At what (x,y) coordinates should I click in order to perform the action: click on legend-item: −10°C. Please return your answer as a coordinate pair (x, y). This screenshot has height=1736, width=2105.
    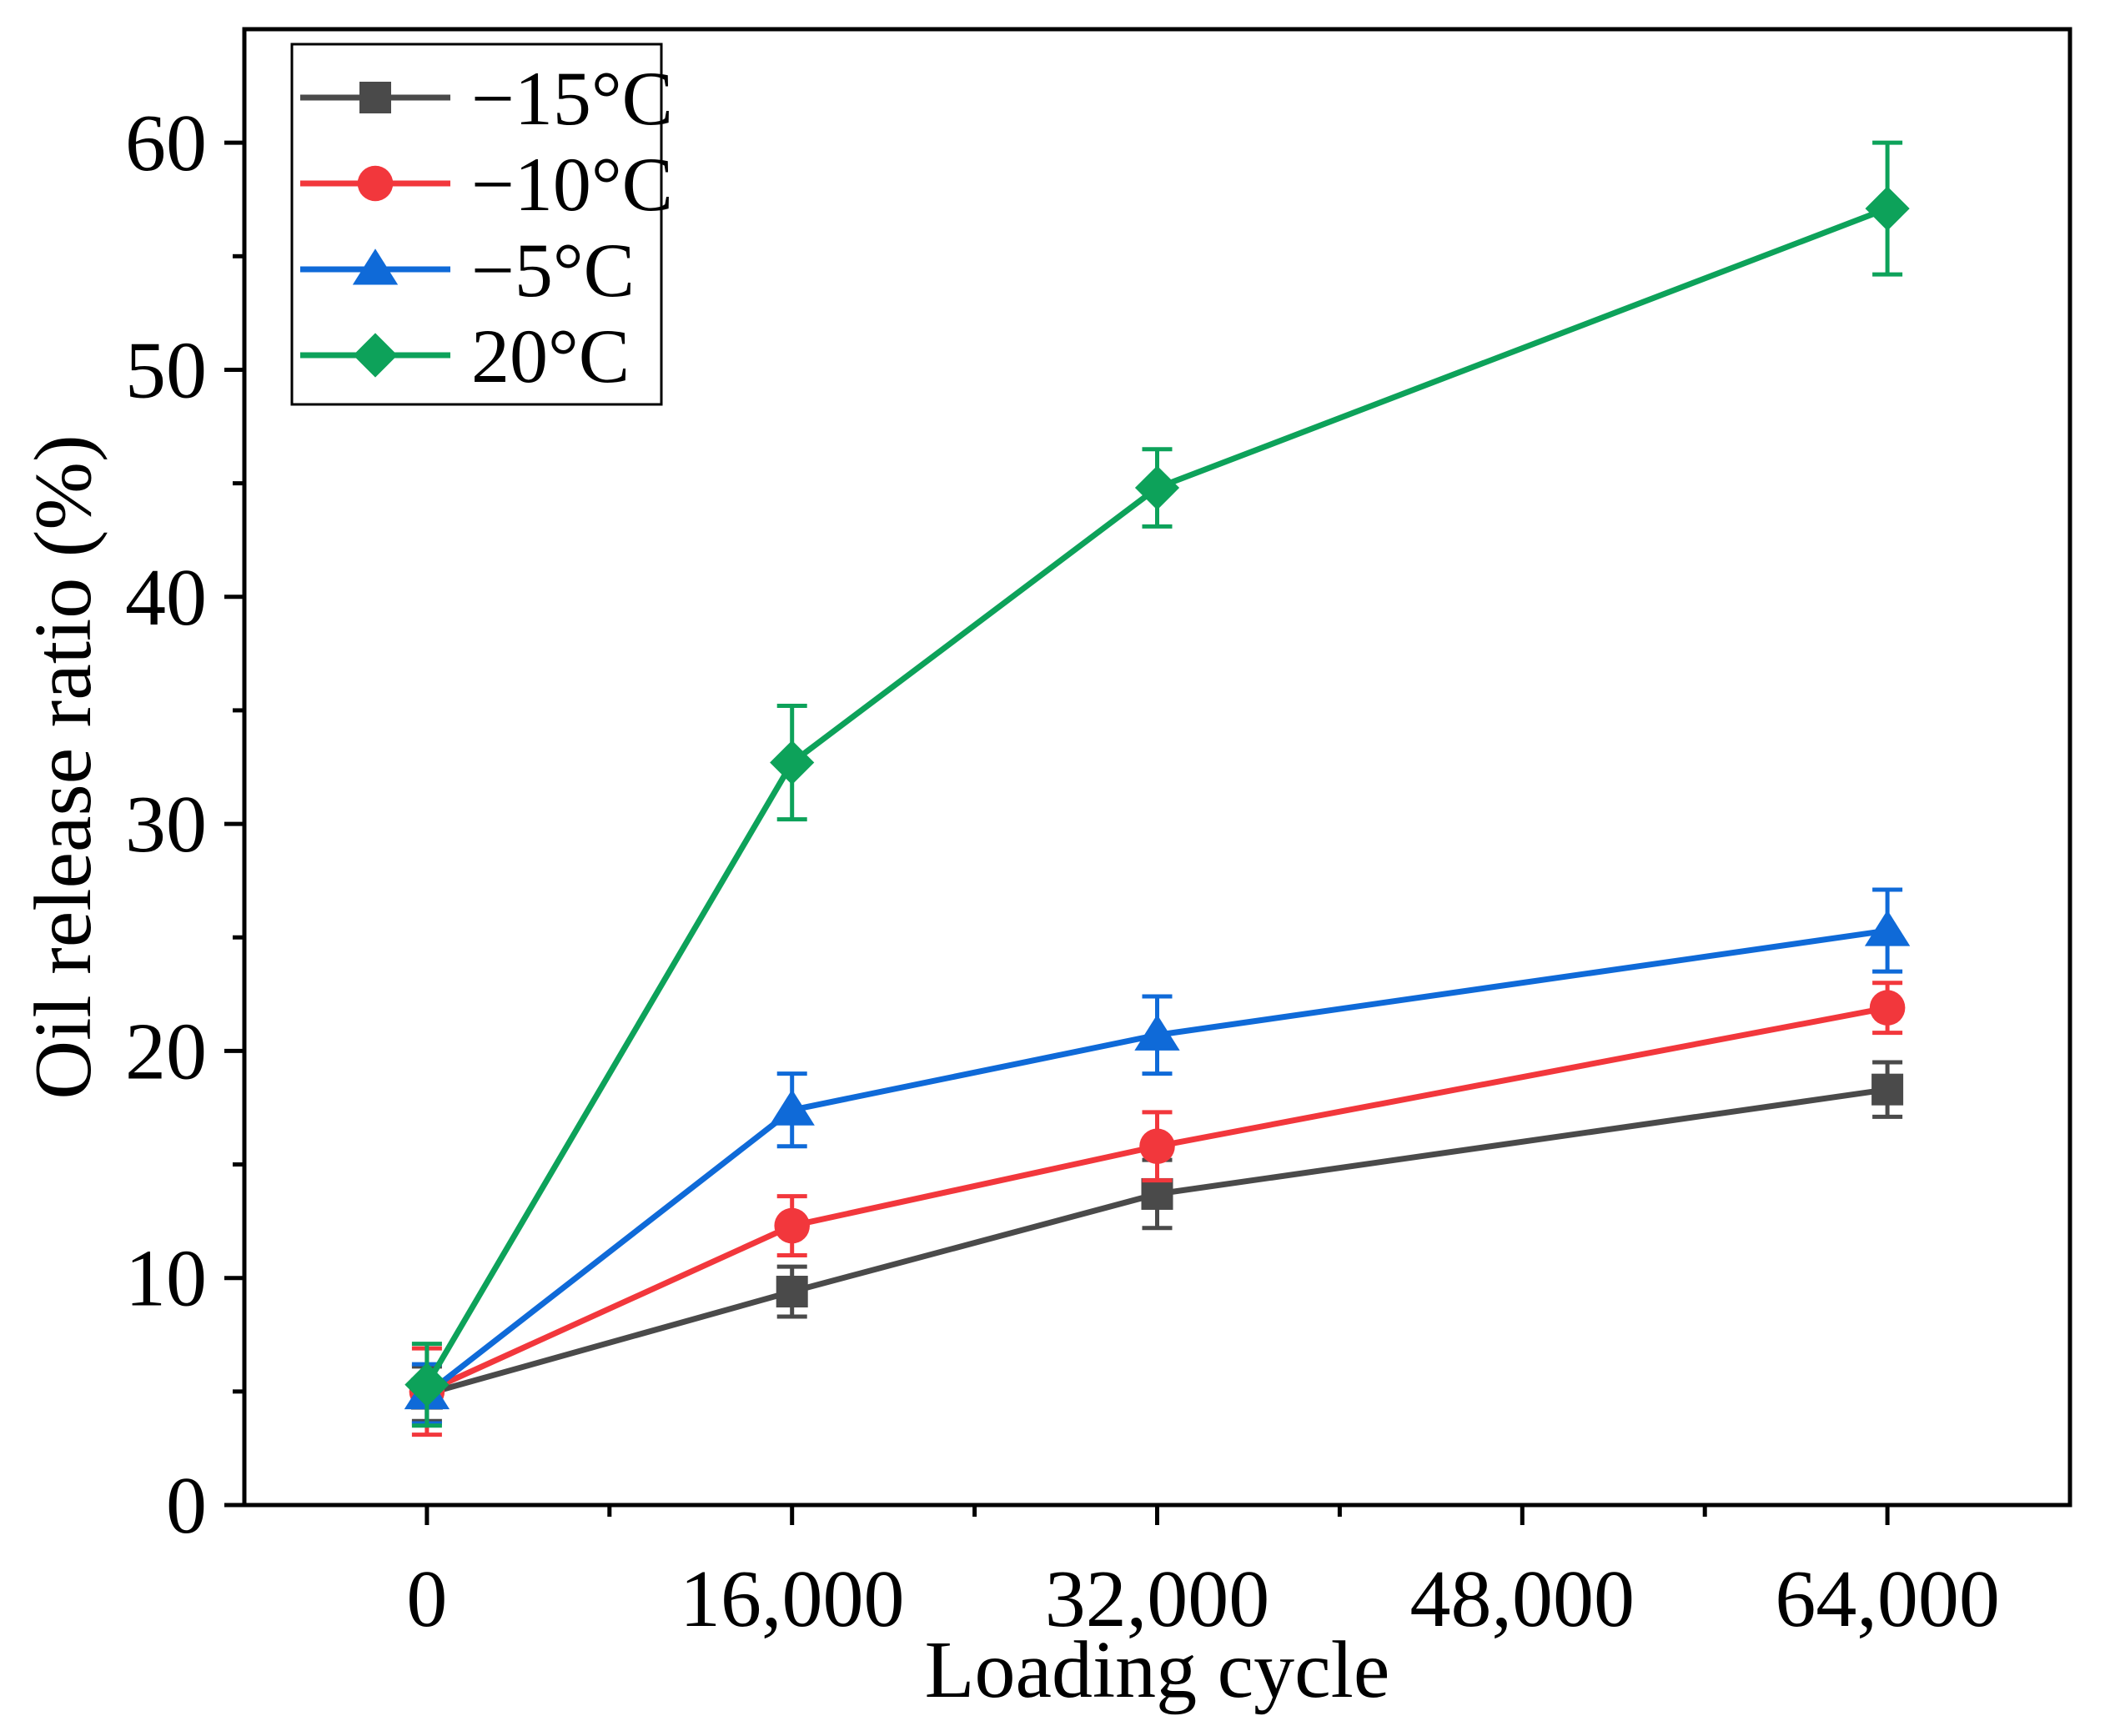
    Looking at the image, I should click on (486, 185).